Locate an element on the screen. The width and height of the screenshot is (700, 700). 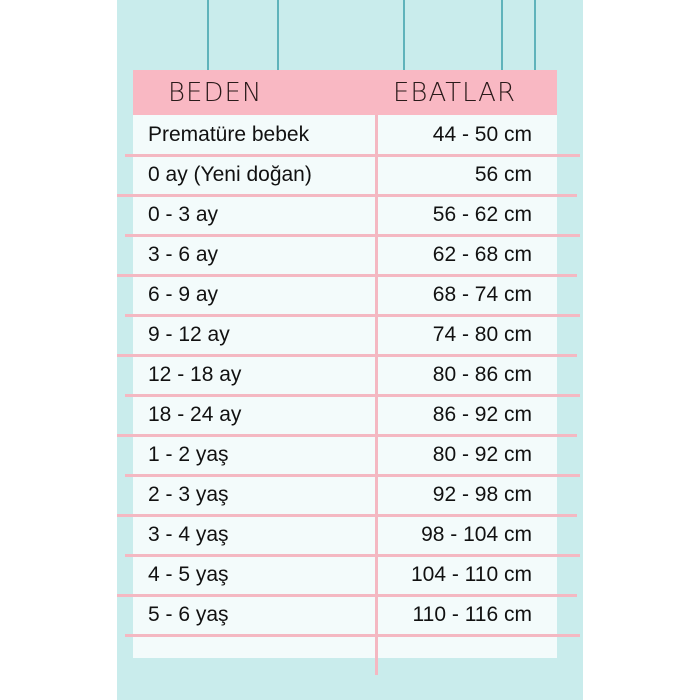
dimension-cell: 56 cm is located at coordinates (503, 174).